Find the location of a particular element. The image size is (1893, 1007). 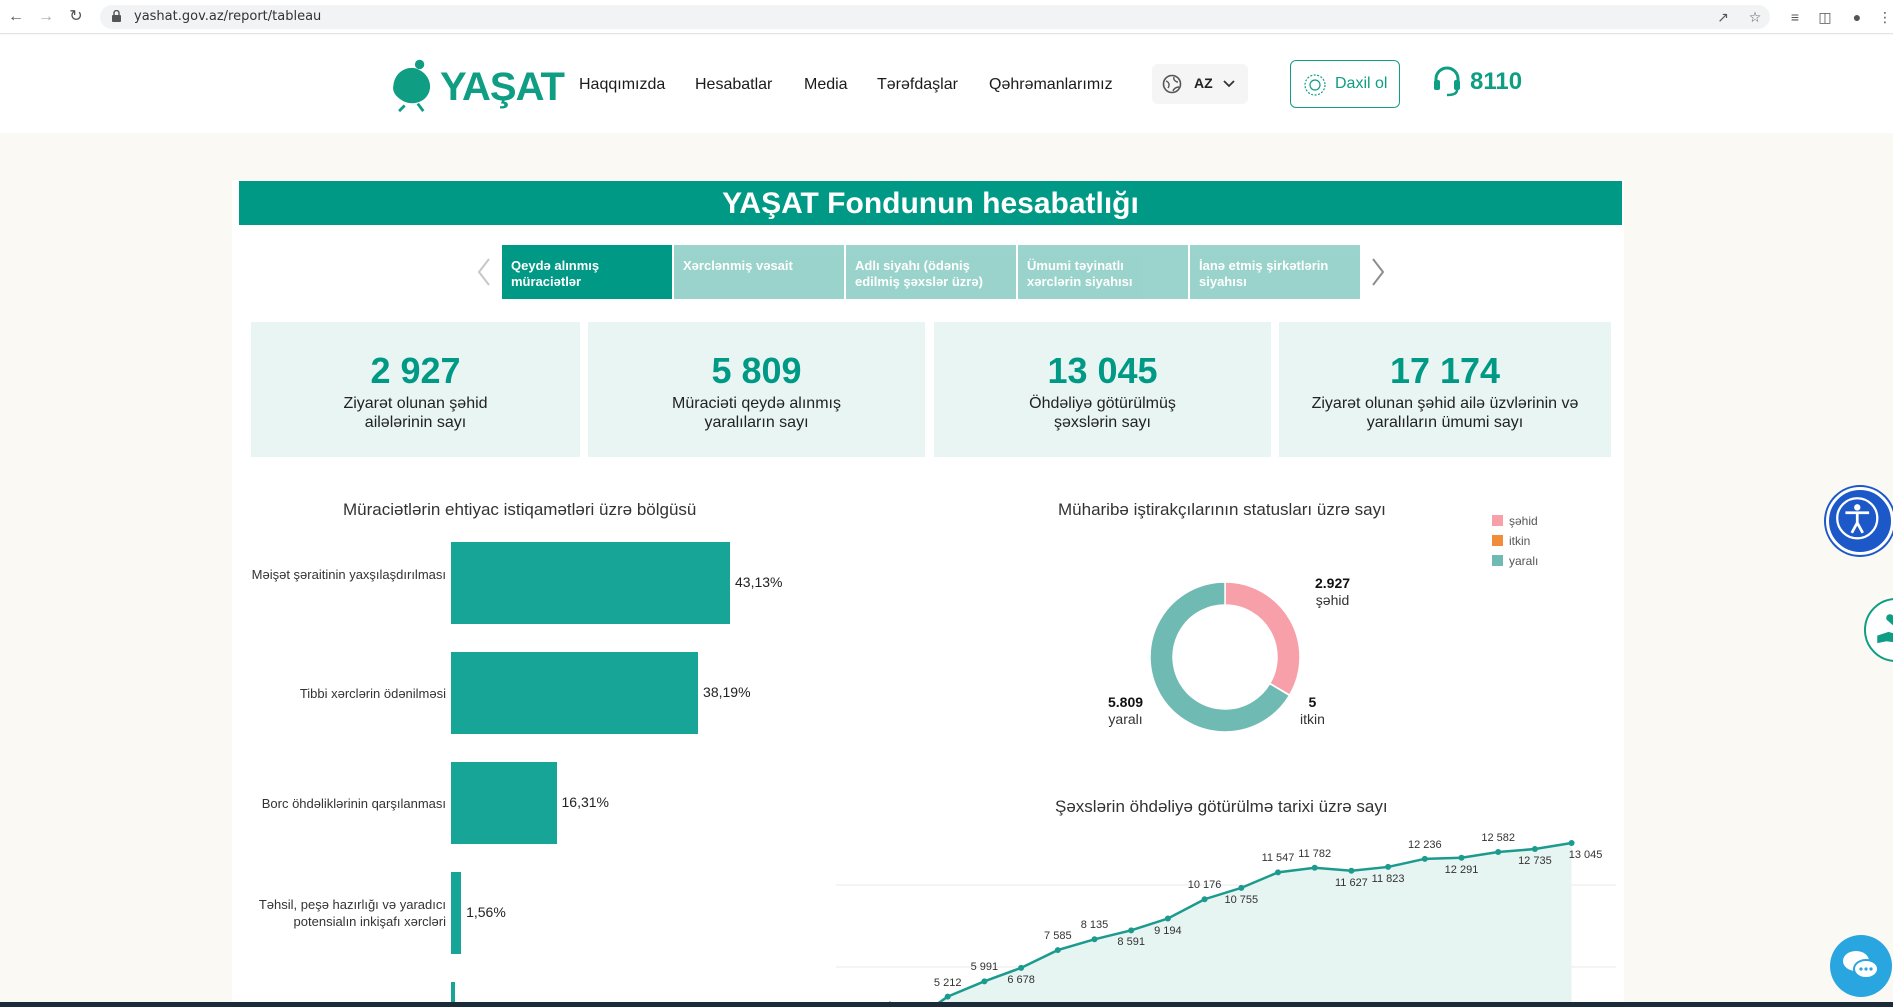

legend-item: yaralı is located at coordinates (1515, 561).